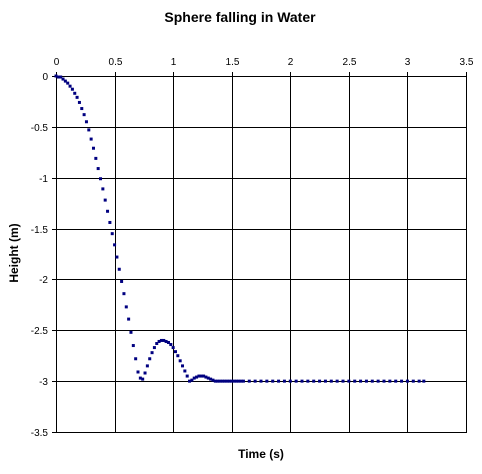 The width and height of the screenshot is (482, 474). What do you see at coordinates (57, 62) in the screenshot?
I see `x-tick-label: 0` at bounding box center [57, 62].